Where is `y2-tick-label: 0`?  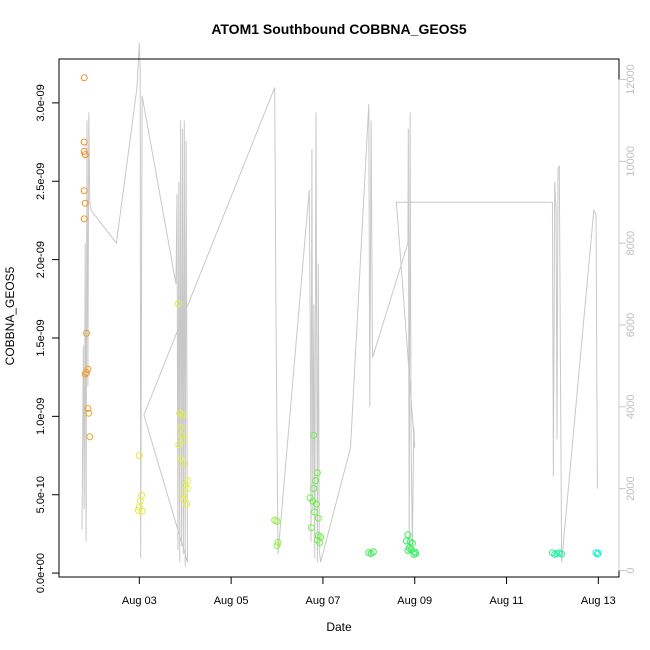 y2-tick-label: 0 is located at coordinates (631, 570).